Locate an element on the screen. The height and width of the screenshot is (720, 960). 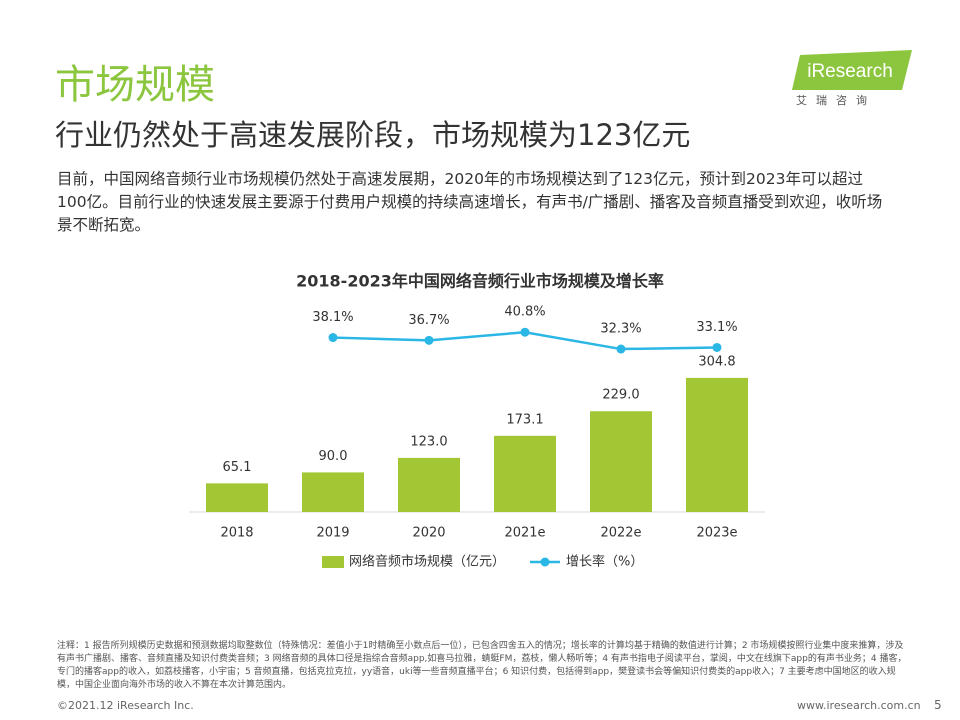
data-label: 90.0 is located at coordinates (333, 456).